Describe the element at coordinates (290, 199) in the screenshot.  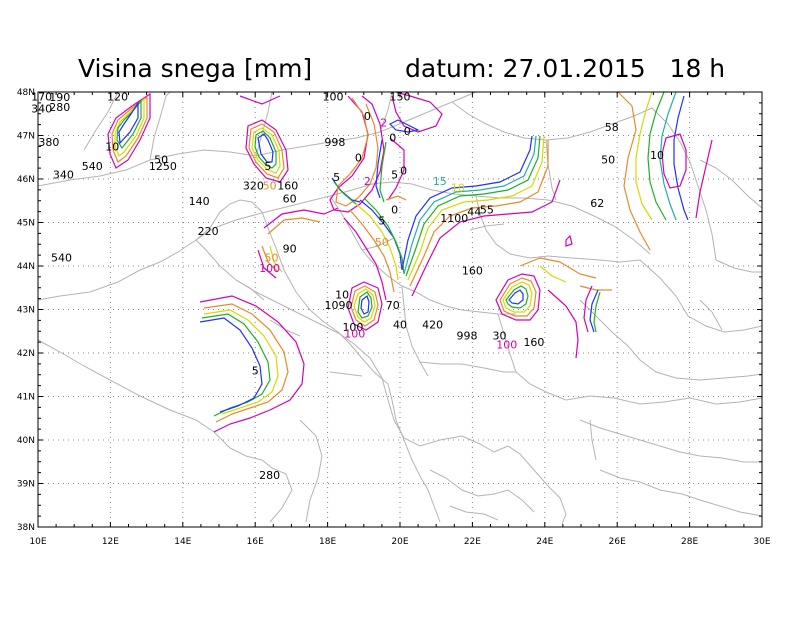
I see `value-label: 60` at that location.